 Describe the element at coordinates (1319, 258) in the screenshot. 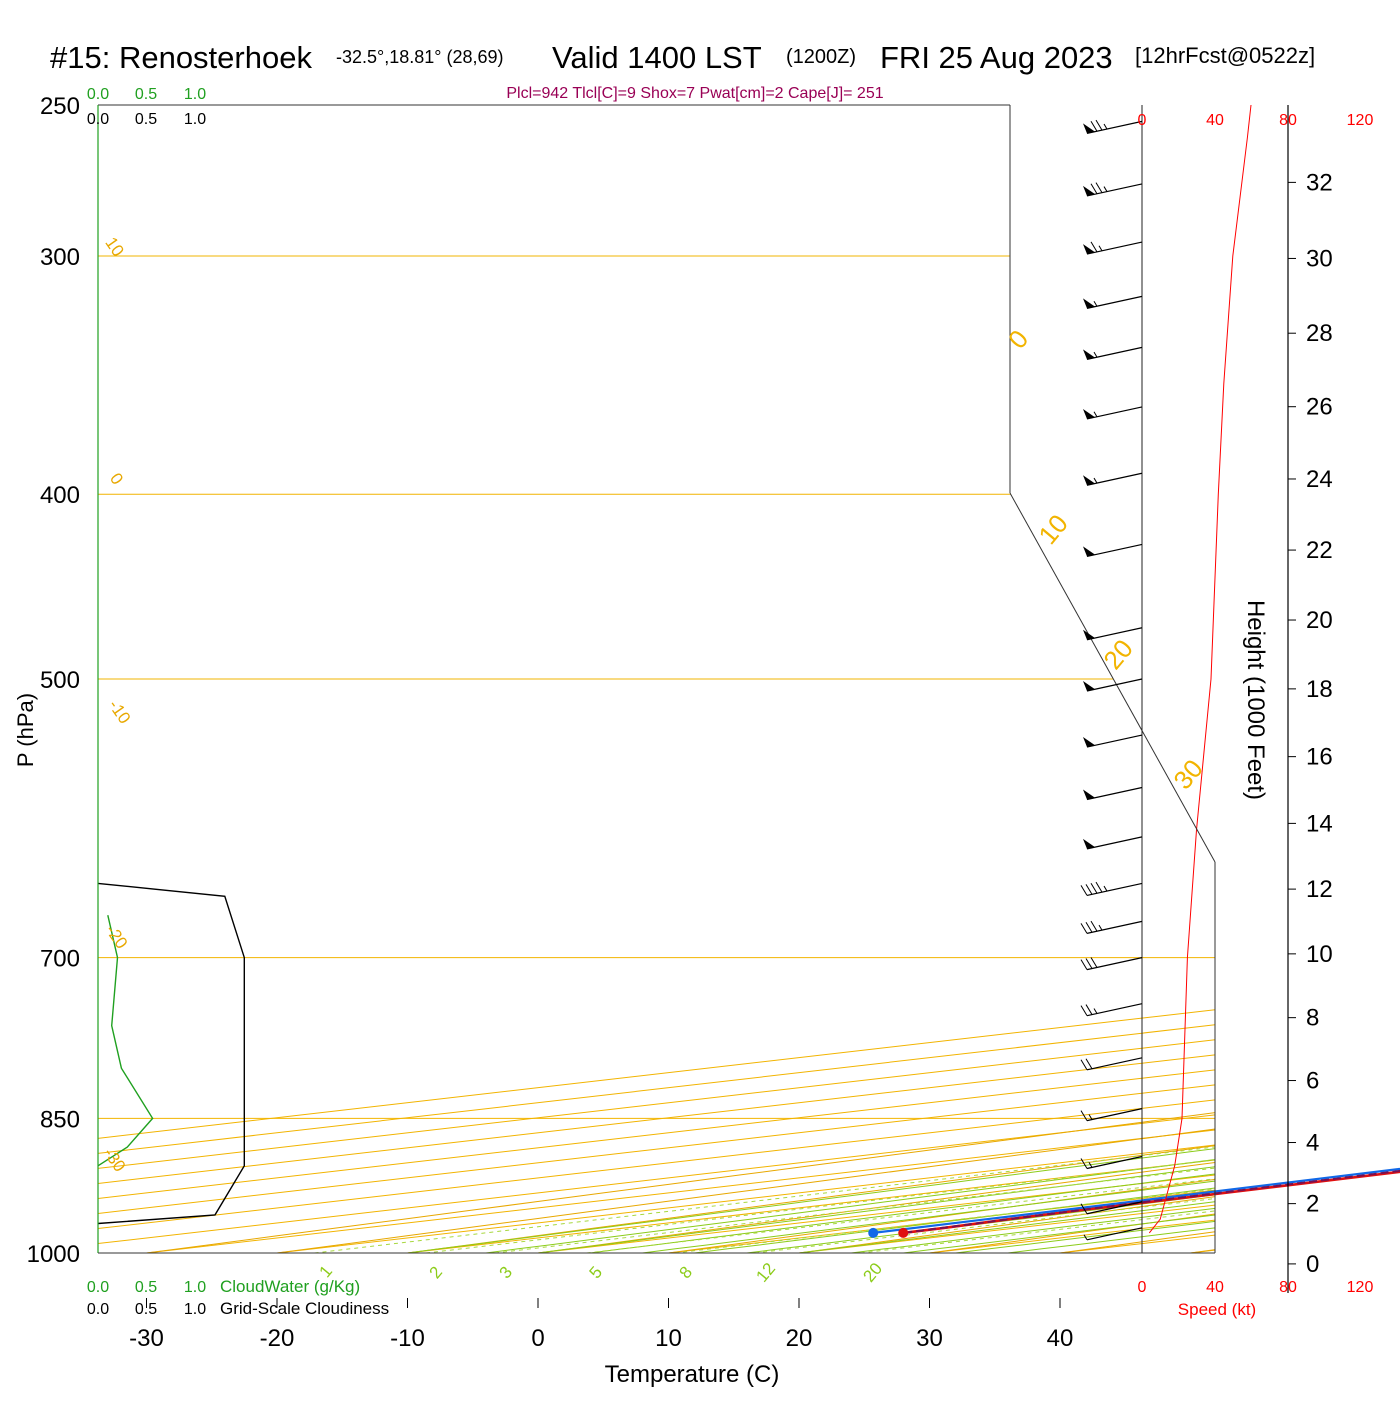

I see `height-tick-label: 30` at that location.